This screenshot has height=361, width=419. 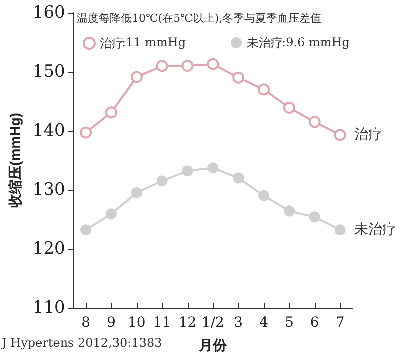 What do you see at coordinates (264, 323) in the screenshot?
I see `x-tick-label: 4` at bounding box center [264, 323].